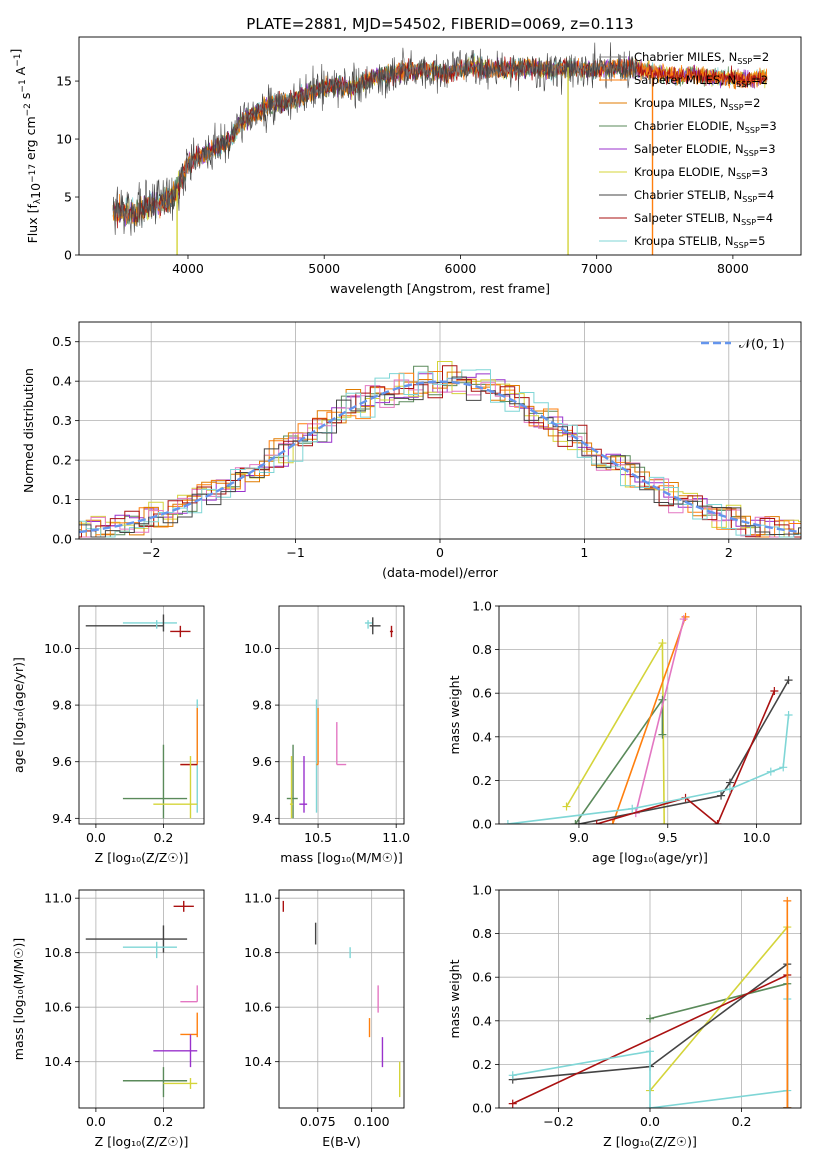 The height and width of the screenshot is (1170, 819). I want to click on spectrum-xtick-label: 5000, so click(324, 268).